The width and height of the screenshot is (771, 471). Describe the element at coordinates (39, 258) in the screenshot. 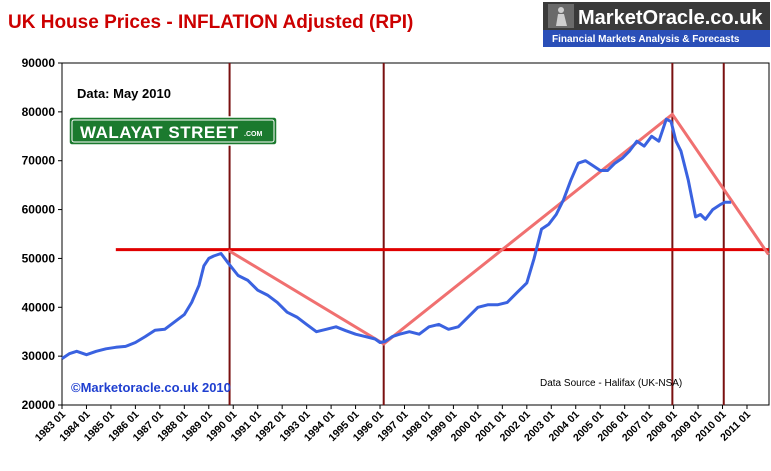

I see `y-tick-label: 50000` at that location.